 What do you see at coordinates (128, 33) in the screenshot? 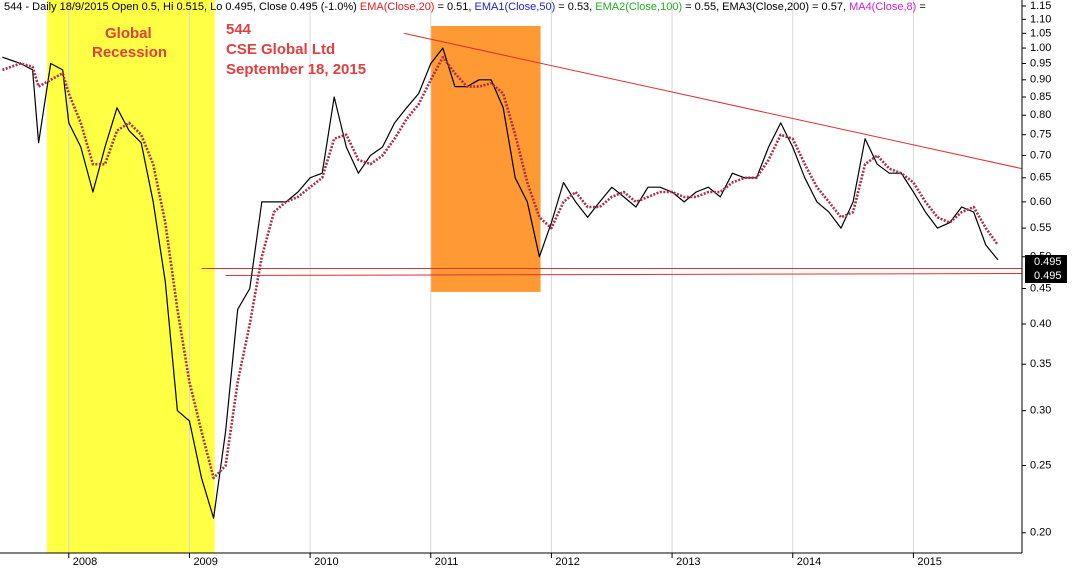
I see `annotation: Global` at bounding box center [128, 33].